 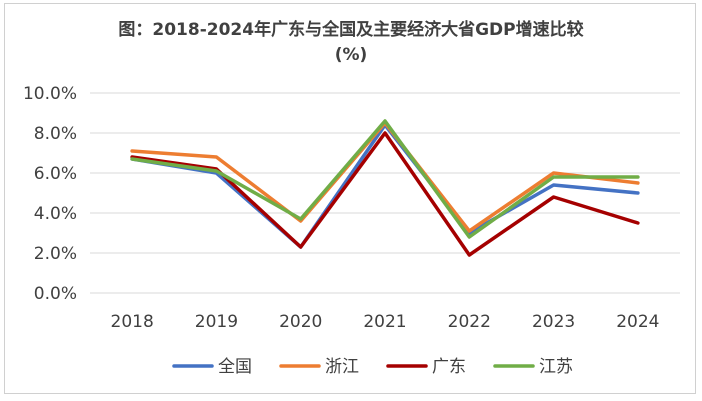 I want to click on legend-label-1: 浙江, so click(x=342, y=367).